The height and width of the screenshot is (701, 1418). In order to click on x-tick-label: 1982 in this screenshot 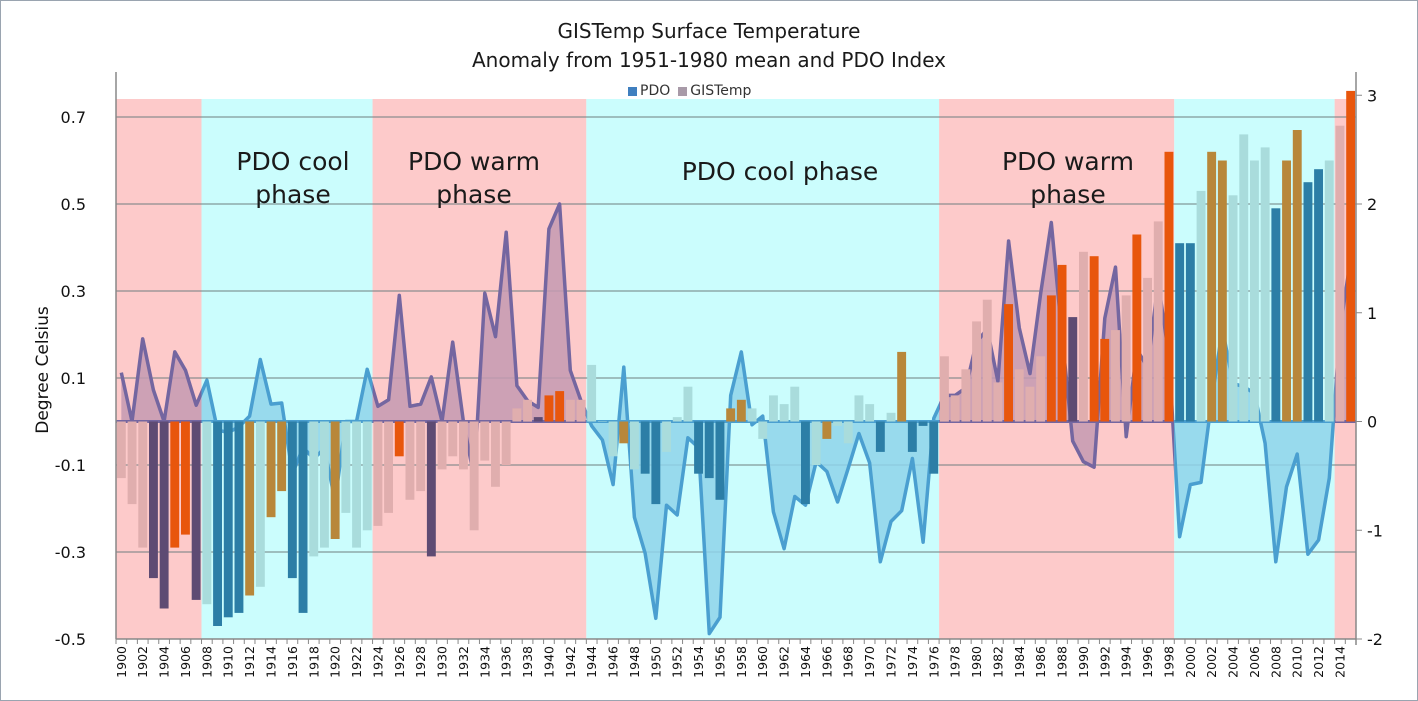, I will do `click(997, 662)`.